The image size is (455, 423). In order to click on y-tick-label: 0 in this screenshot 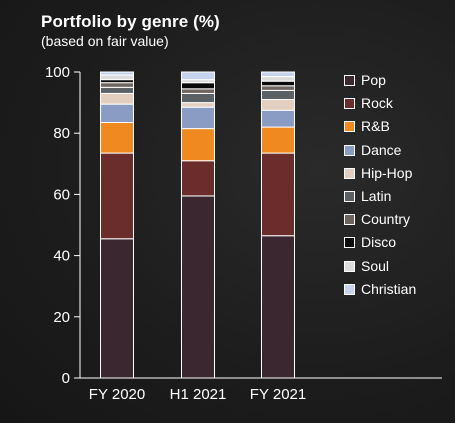, I will do `click(66, 378)`.